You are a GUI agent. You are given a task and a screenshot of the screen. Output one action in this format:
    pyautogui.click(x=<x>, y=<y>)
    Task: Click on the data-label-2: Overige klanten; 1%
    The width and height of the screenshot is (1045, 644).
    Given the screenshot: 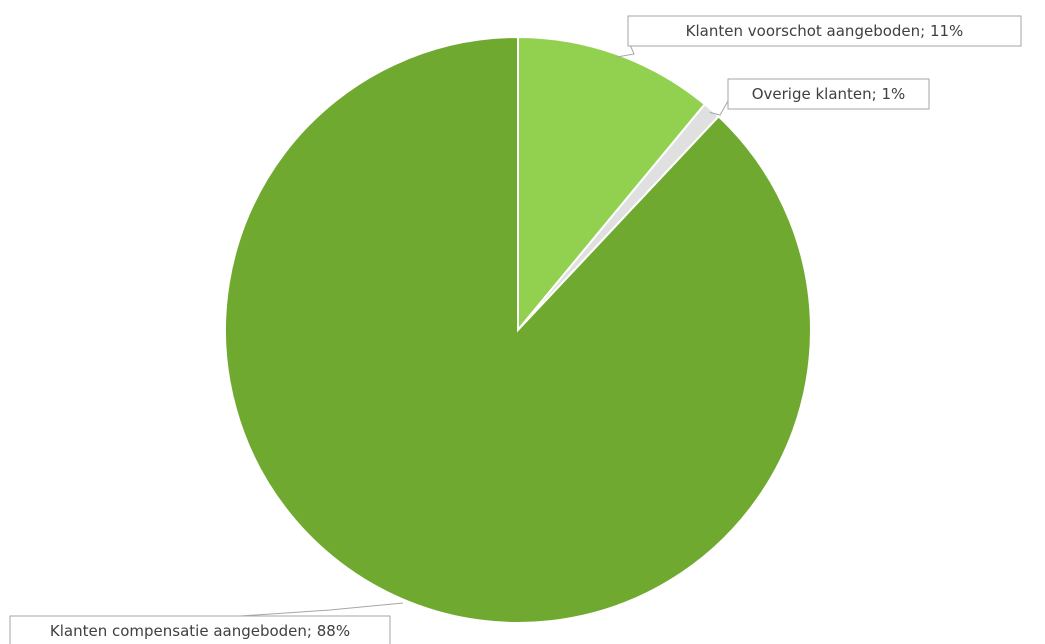 What is the action you would take?
    pyautogui.click(x=829, y=94)
    